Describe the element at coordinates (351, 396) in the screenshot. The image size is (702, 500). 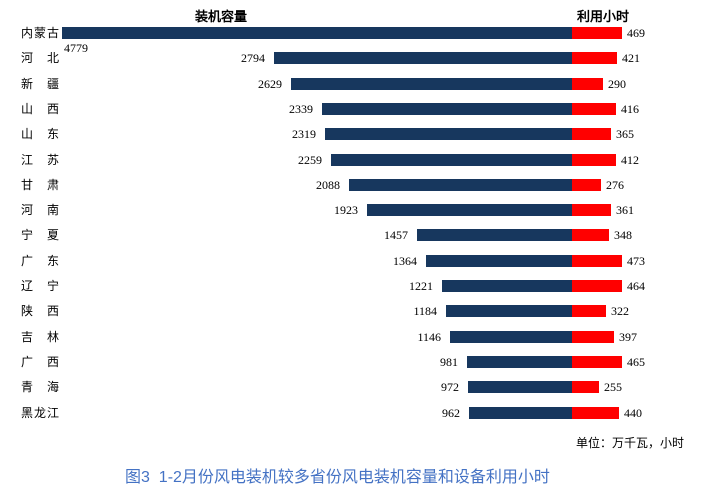
I see `bar-row: 青海 972 255` at that location.